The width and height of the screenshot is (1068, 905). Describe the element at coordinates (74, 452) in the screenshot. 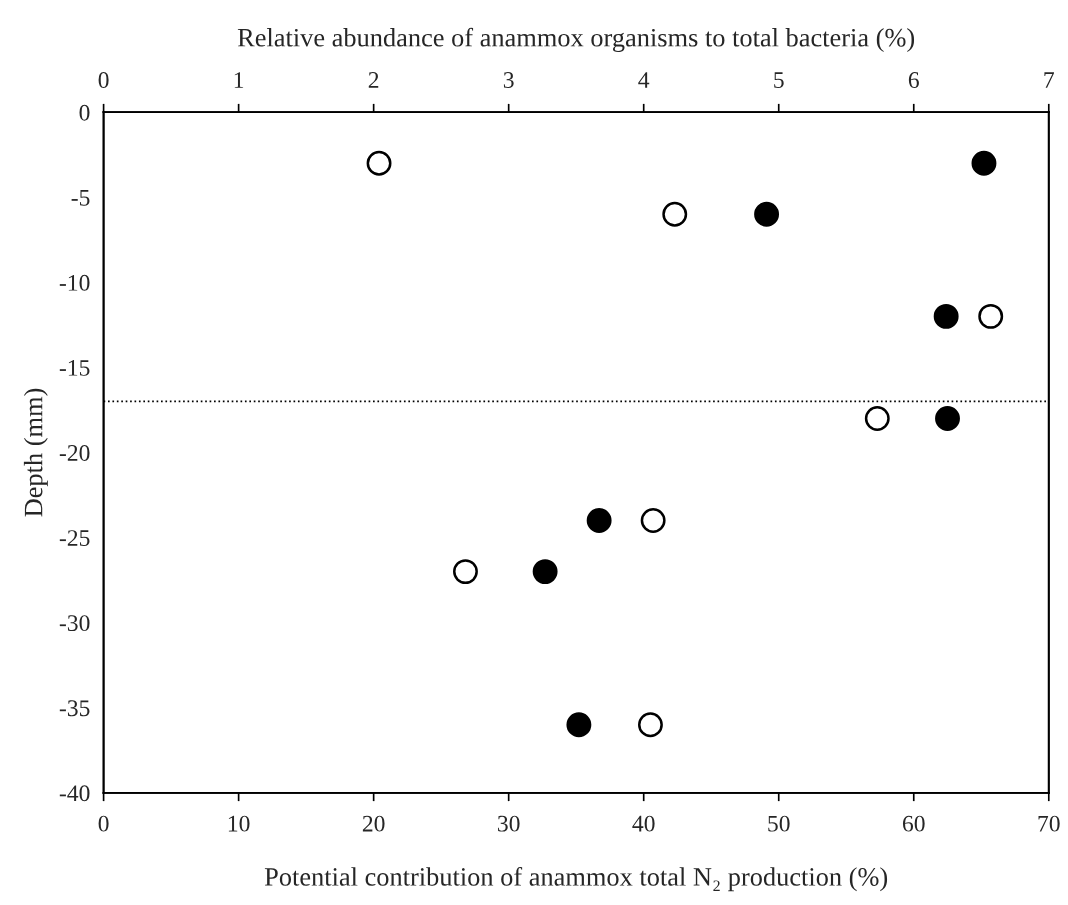

I see `y-tick-label: -20` at that location.